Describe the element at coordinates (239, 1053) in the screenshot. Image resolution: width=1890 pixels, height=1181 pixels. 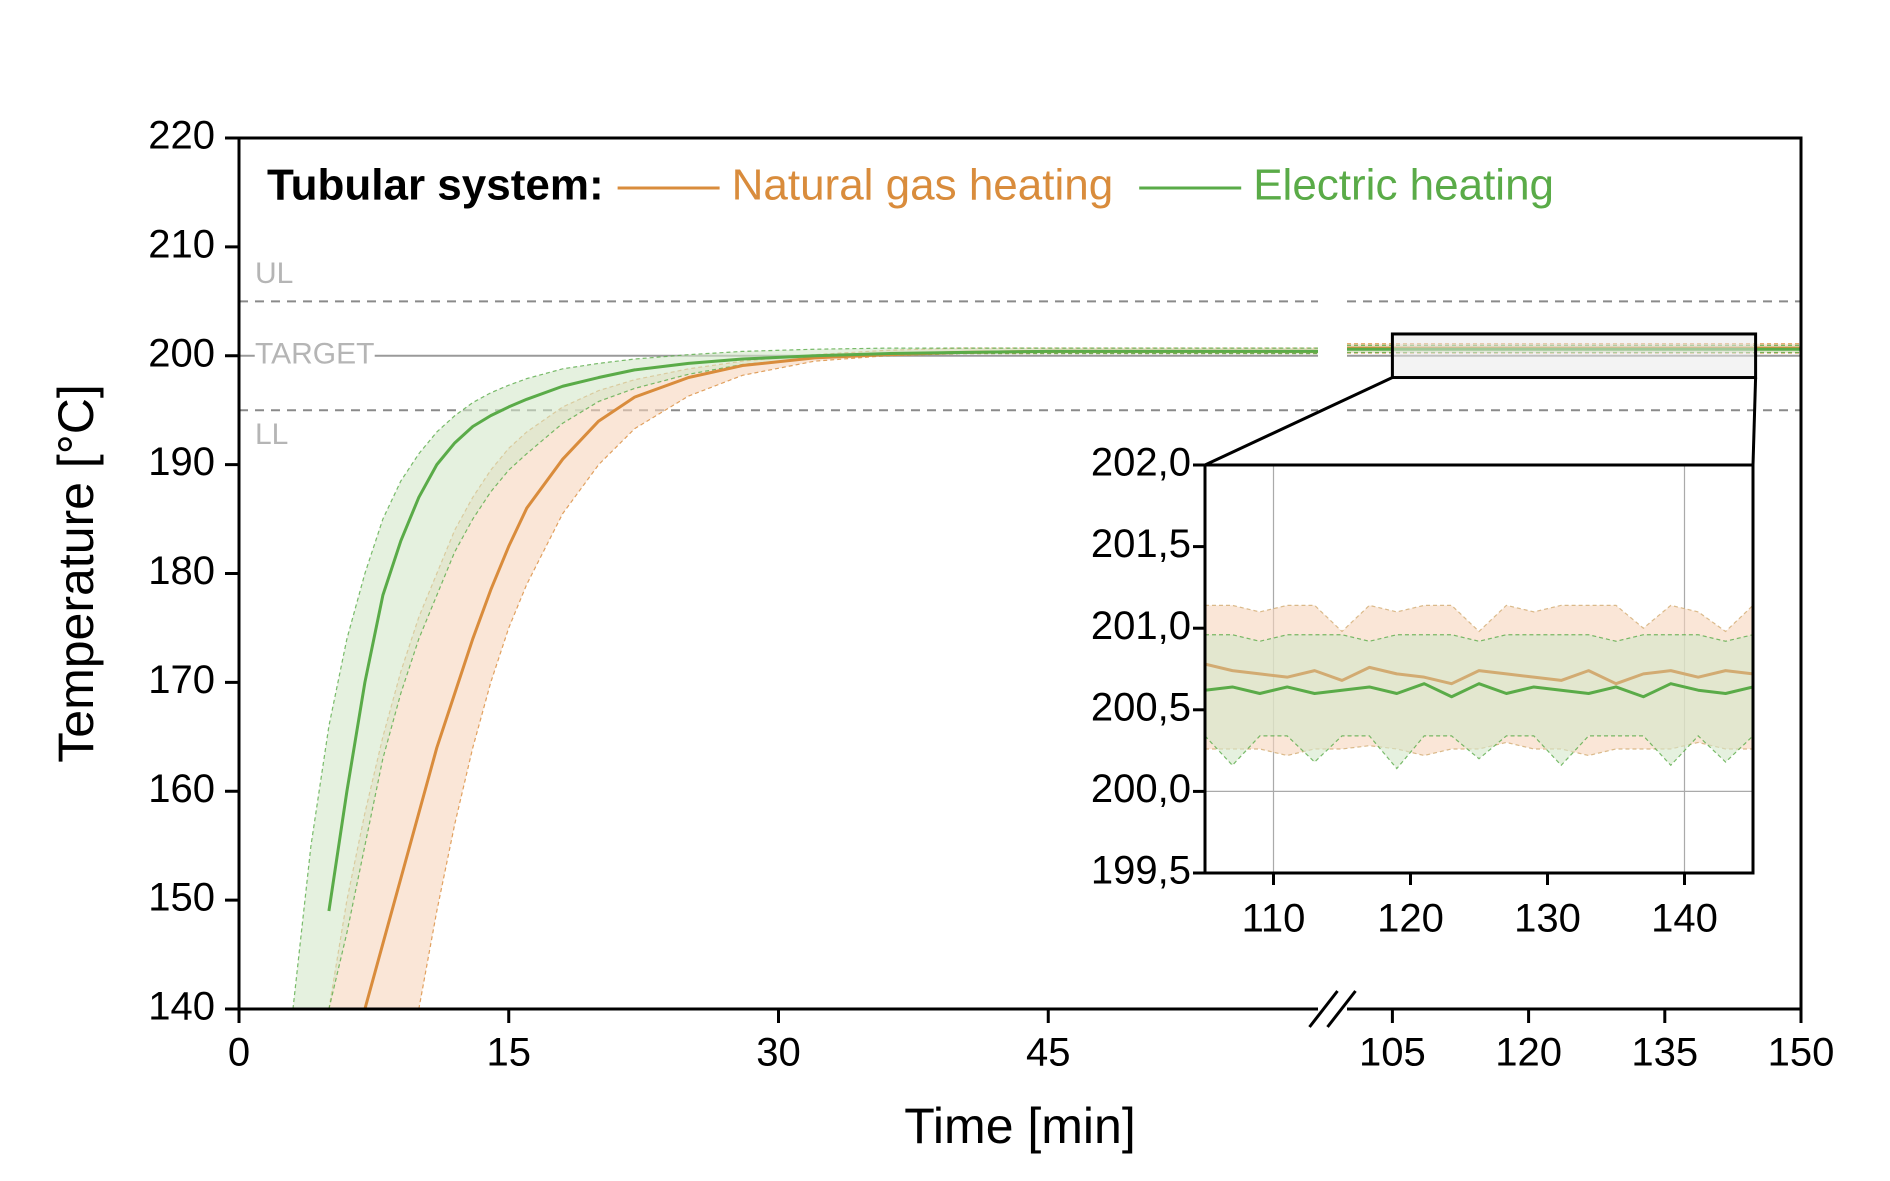
I see `x-tick-label: 0` at that location.